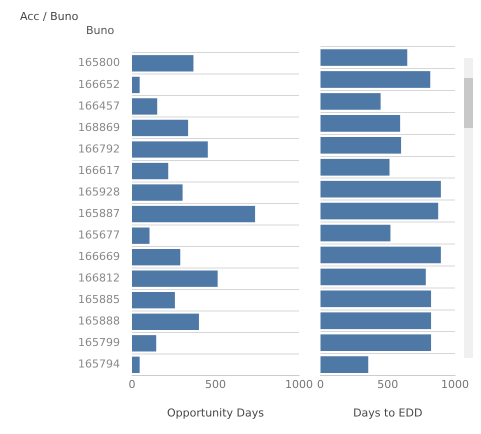 This screenshot has width=481, height=434. I want to click on y-tick-label: 165794, so click(99, 364).